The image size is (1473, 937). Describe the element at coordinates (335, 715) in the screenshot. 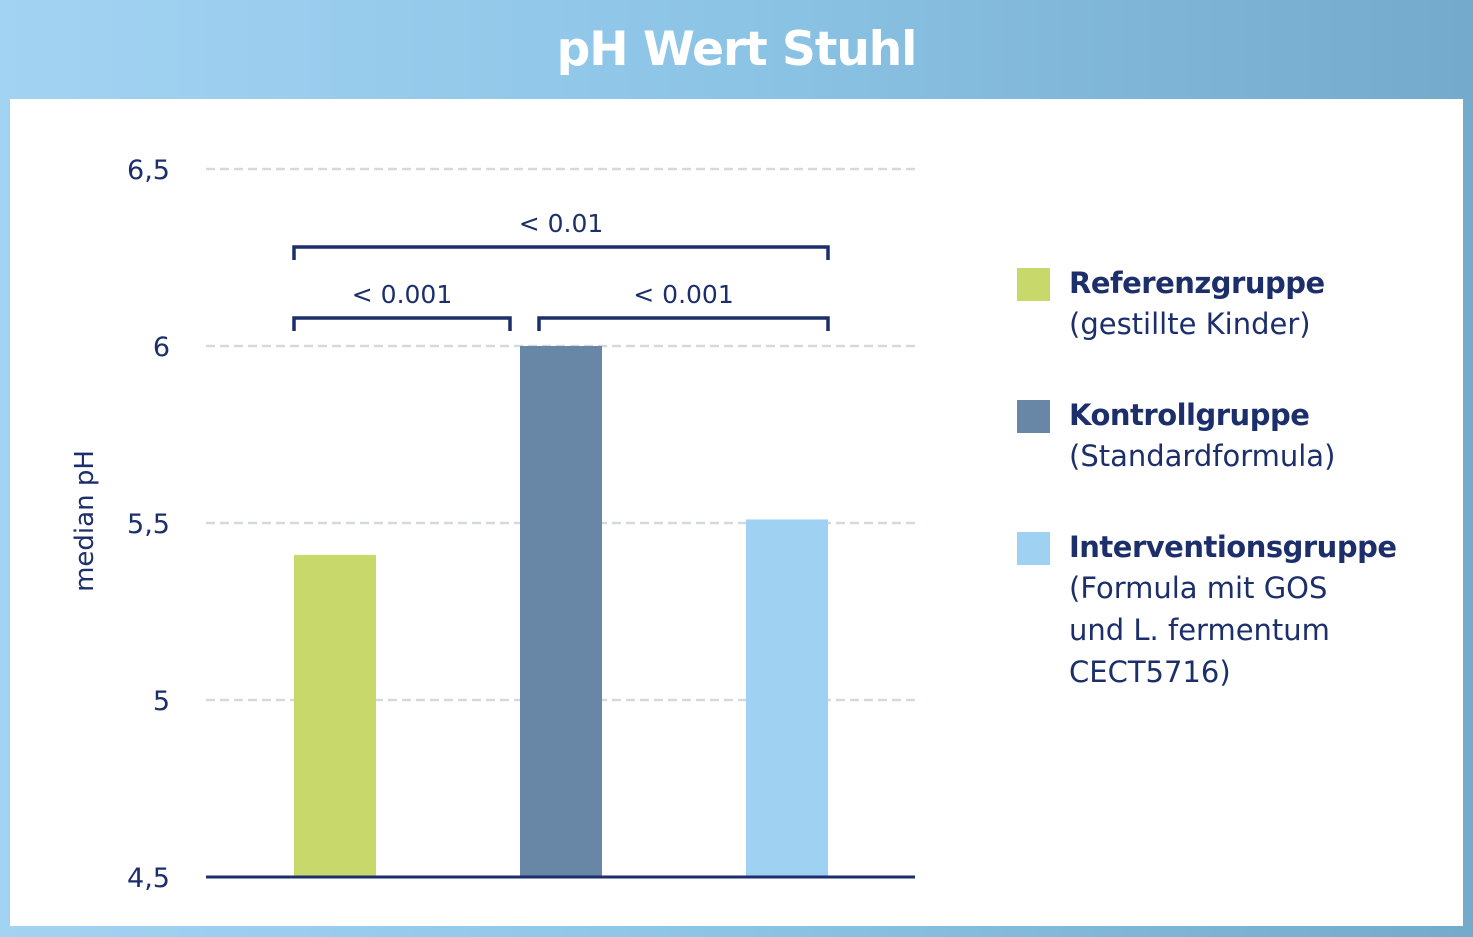

I see `bar-referenzgruppe` at that location.